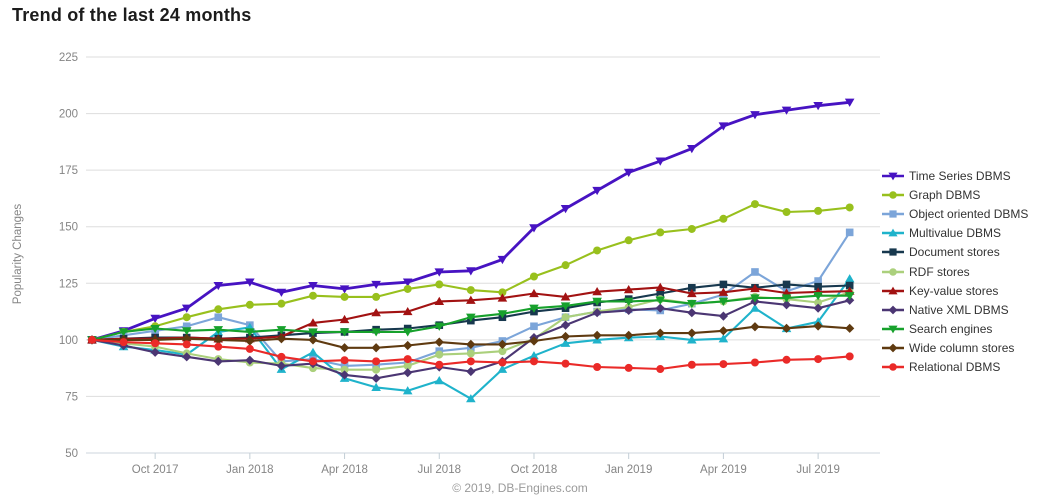  What do you see at coordinates (893, 194) in the screenshot?
I see `graph-dbms-marker-icon` at bounding box center [893, 194].